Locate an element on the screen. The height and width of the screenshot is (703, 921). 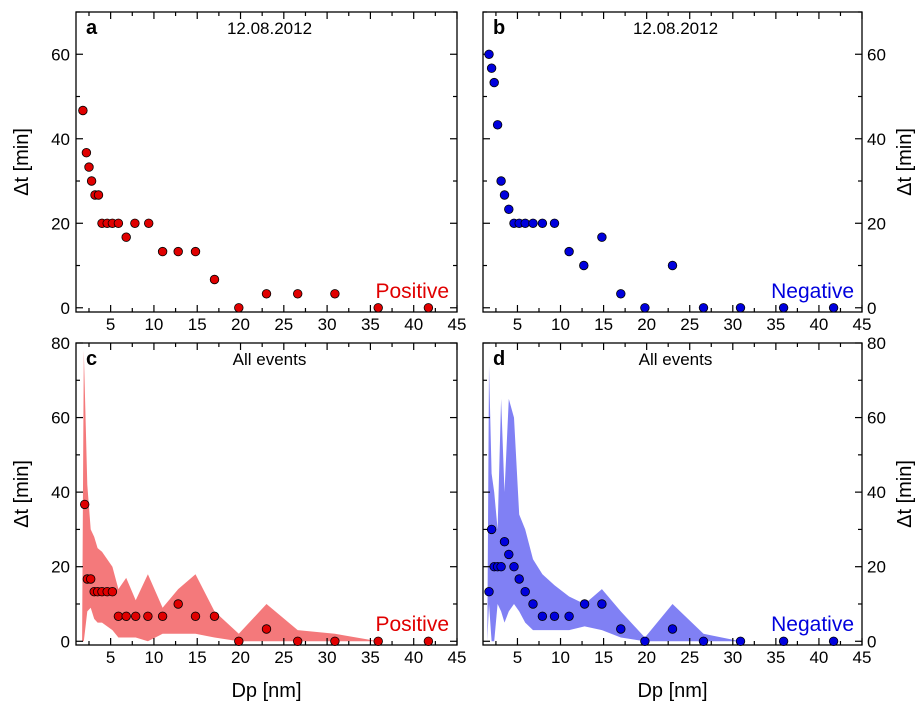
x-tick-label: 15 is located at coordinates (603, 324).